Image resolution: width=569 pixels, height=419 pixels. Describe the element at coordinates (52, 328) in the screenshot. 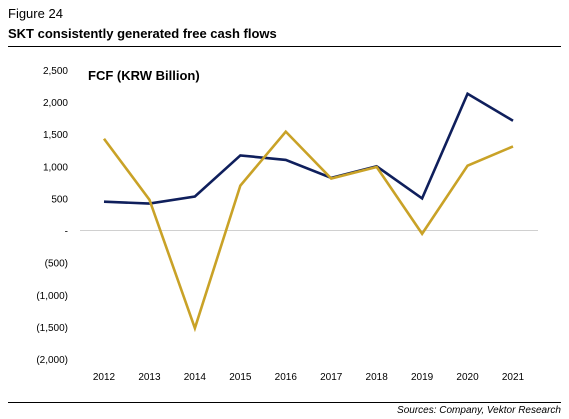

I see `y-tick-label: (1,500)` at that location.